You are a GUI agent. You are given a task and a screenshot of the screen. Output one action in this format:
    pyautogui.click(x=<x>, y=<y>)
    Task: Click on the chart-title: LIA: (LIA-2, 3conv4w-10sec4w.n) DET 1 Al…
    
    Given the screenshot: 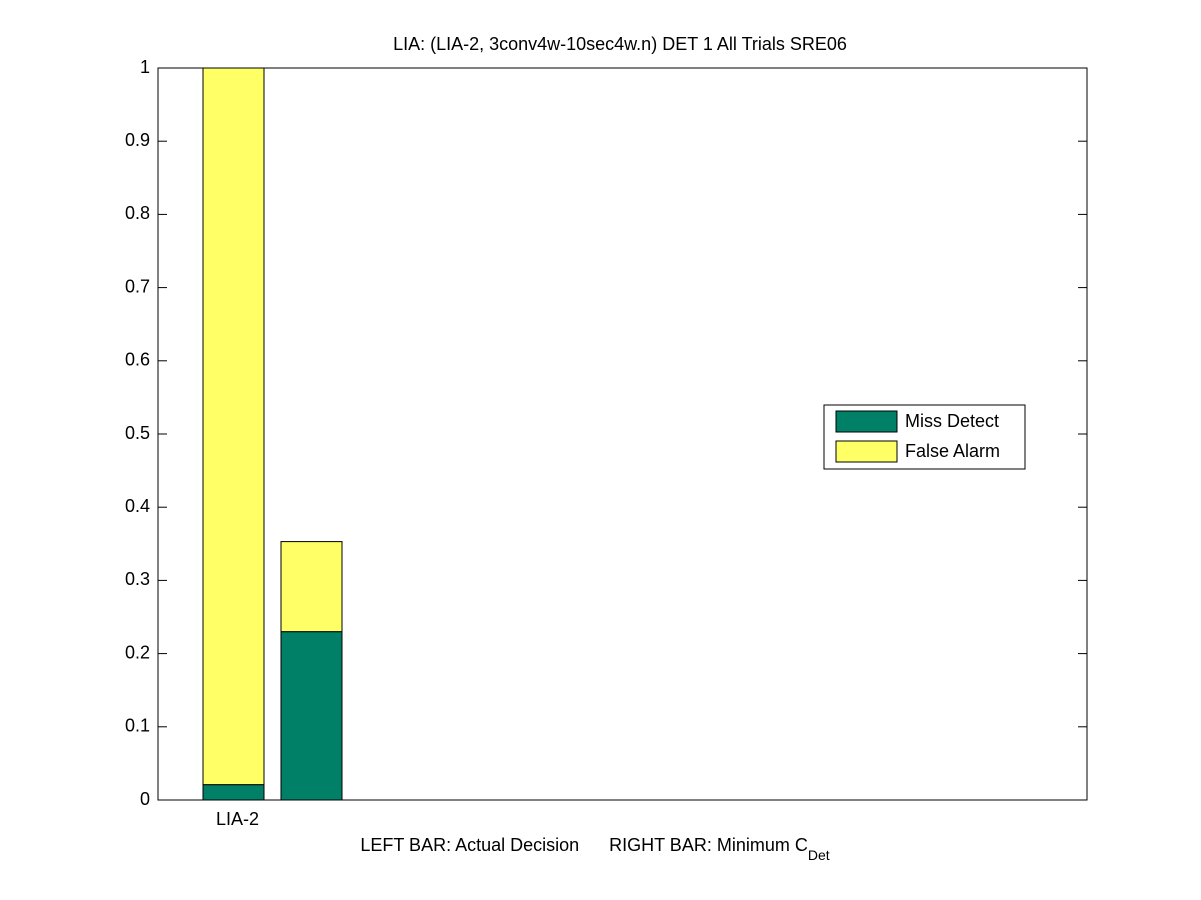 What is the action you would take?
    pyautogui.click(x=620, y=44)
    